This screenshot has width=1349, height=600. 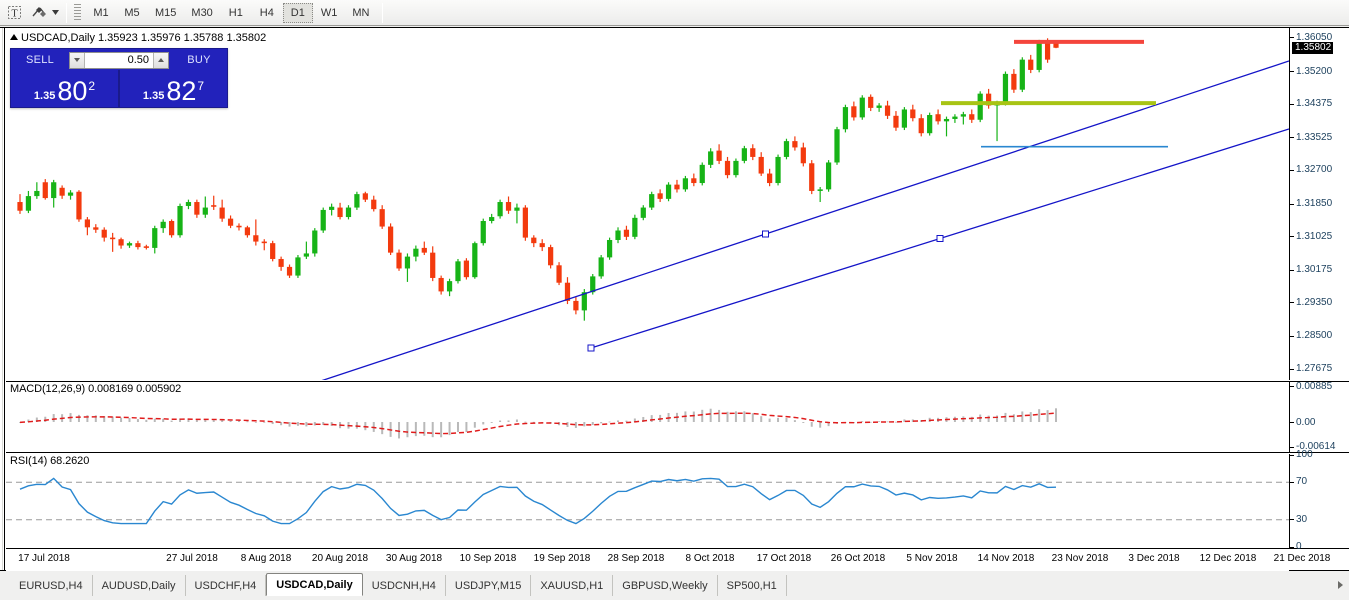 What do you see at coordinates (199, 60) in the screenshot?
I see `buy-label: BUY` at bounding box center [199, 60].